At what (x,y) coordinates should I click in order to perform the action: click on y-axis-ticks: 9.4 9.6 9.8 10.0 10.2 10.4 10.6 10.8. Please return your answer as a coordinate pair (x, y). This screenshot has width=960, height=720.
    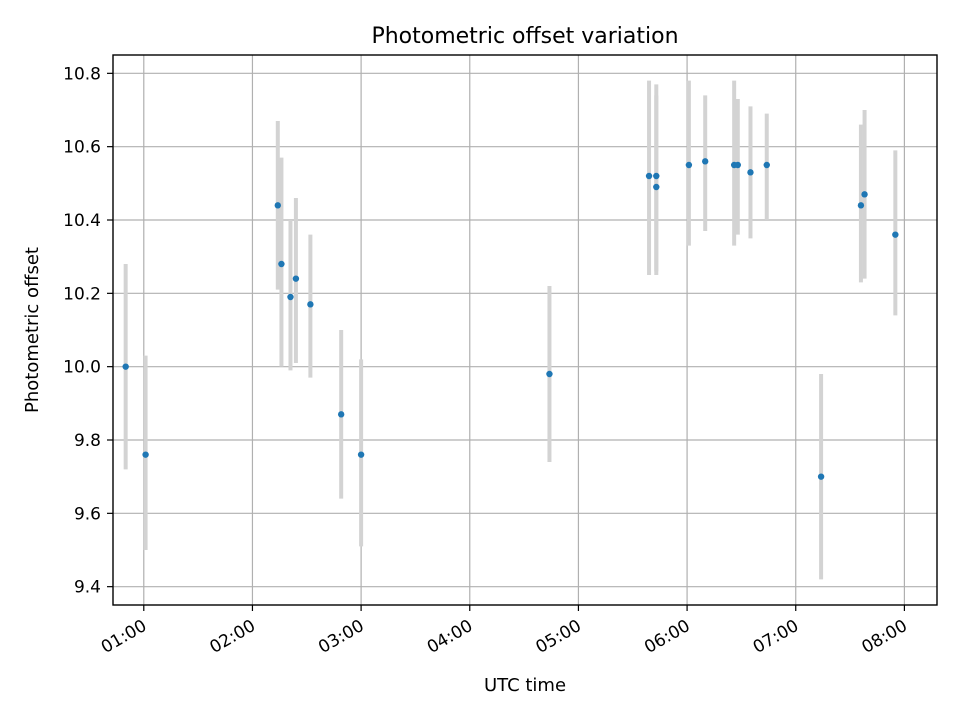
    Looking at the image, I should click on (88, 331).